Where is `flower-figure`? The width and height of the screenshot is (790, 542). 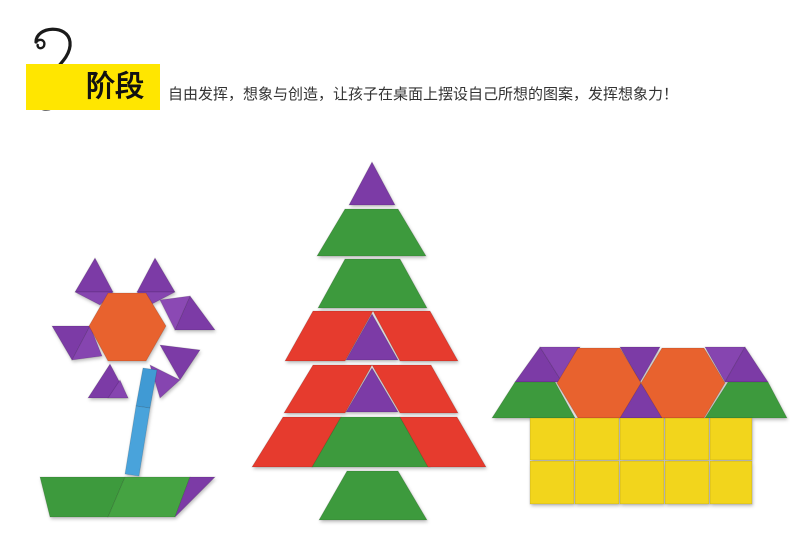 flower-figure is located at coordinates (127, 387).